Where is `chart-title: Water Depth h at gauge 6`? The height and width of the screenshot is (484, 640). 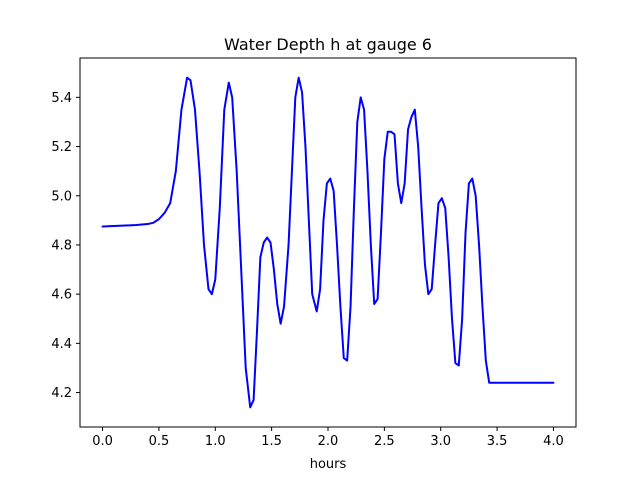
chart-title: Water Depth h at gauge 6 is located at coordinates (328, 44).